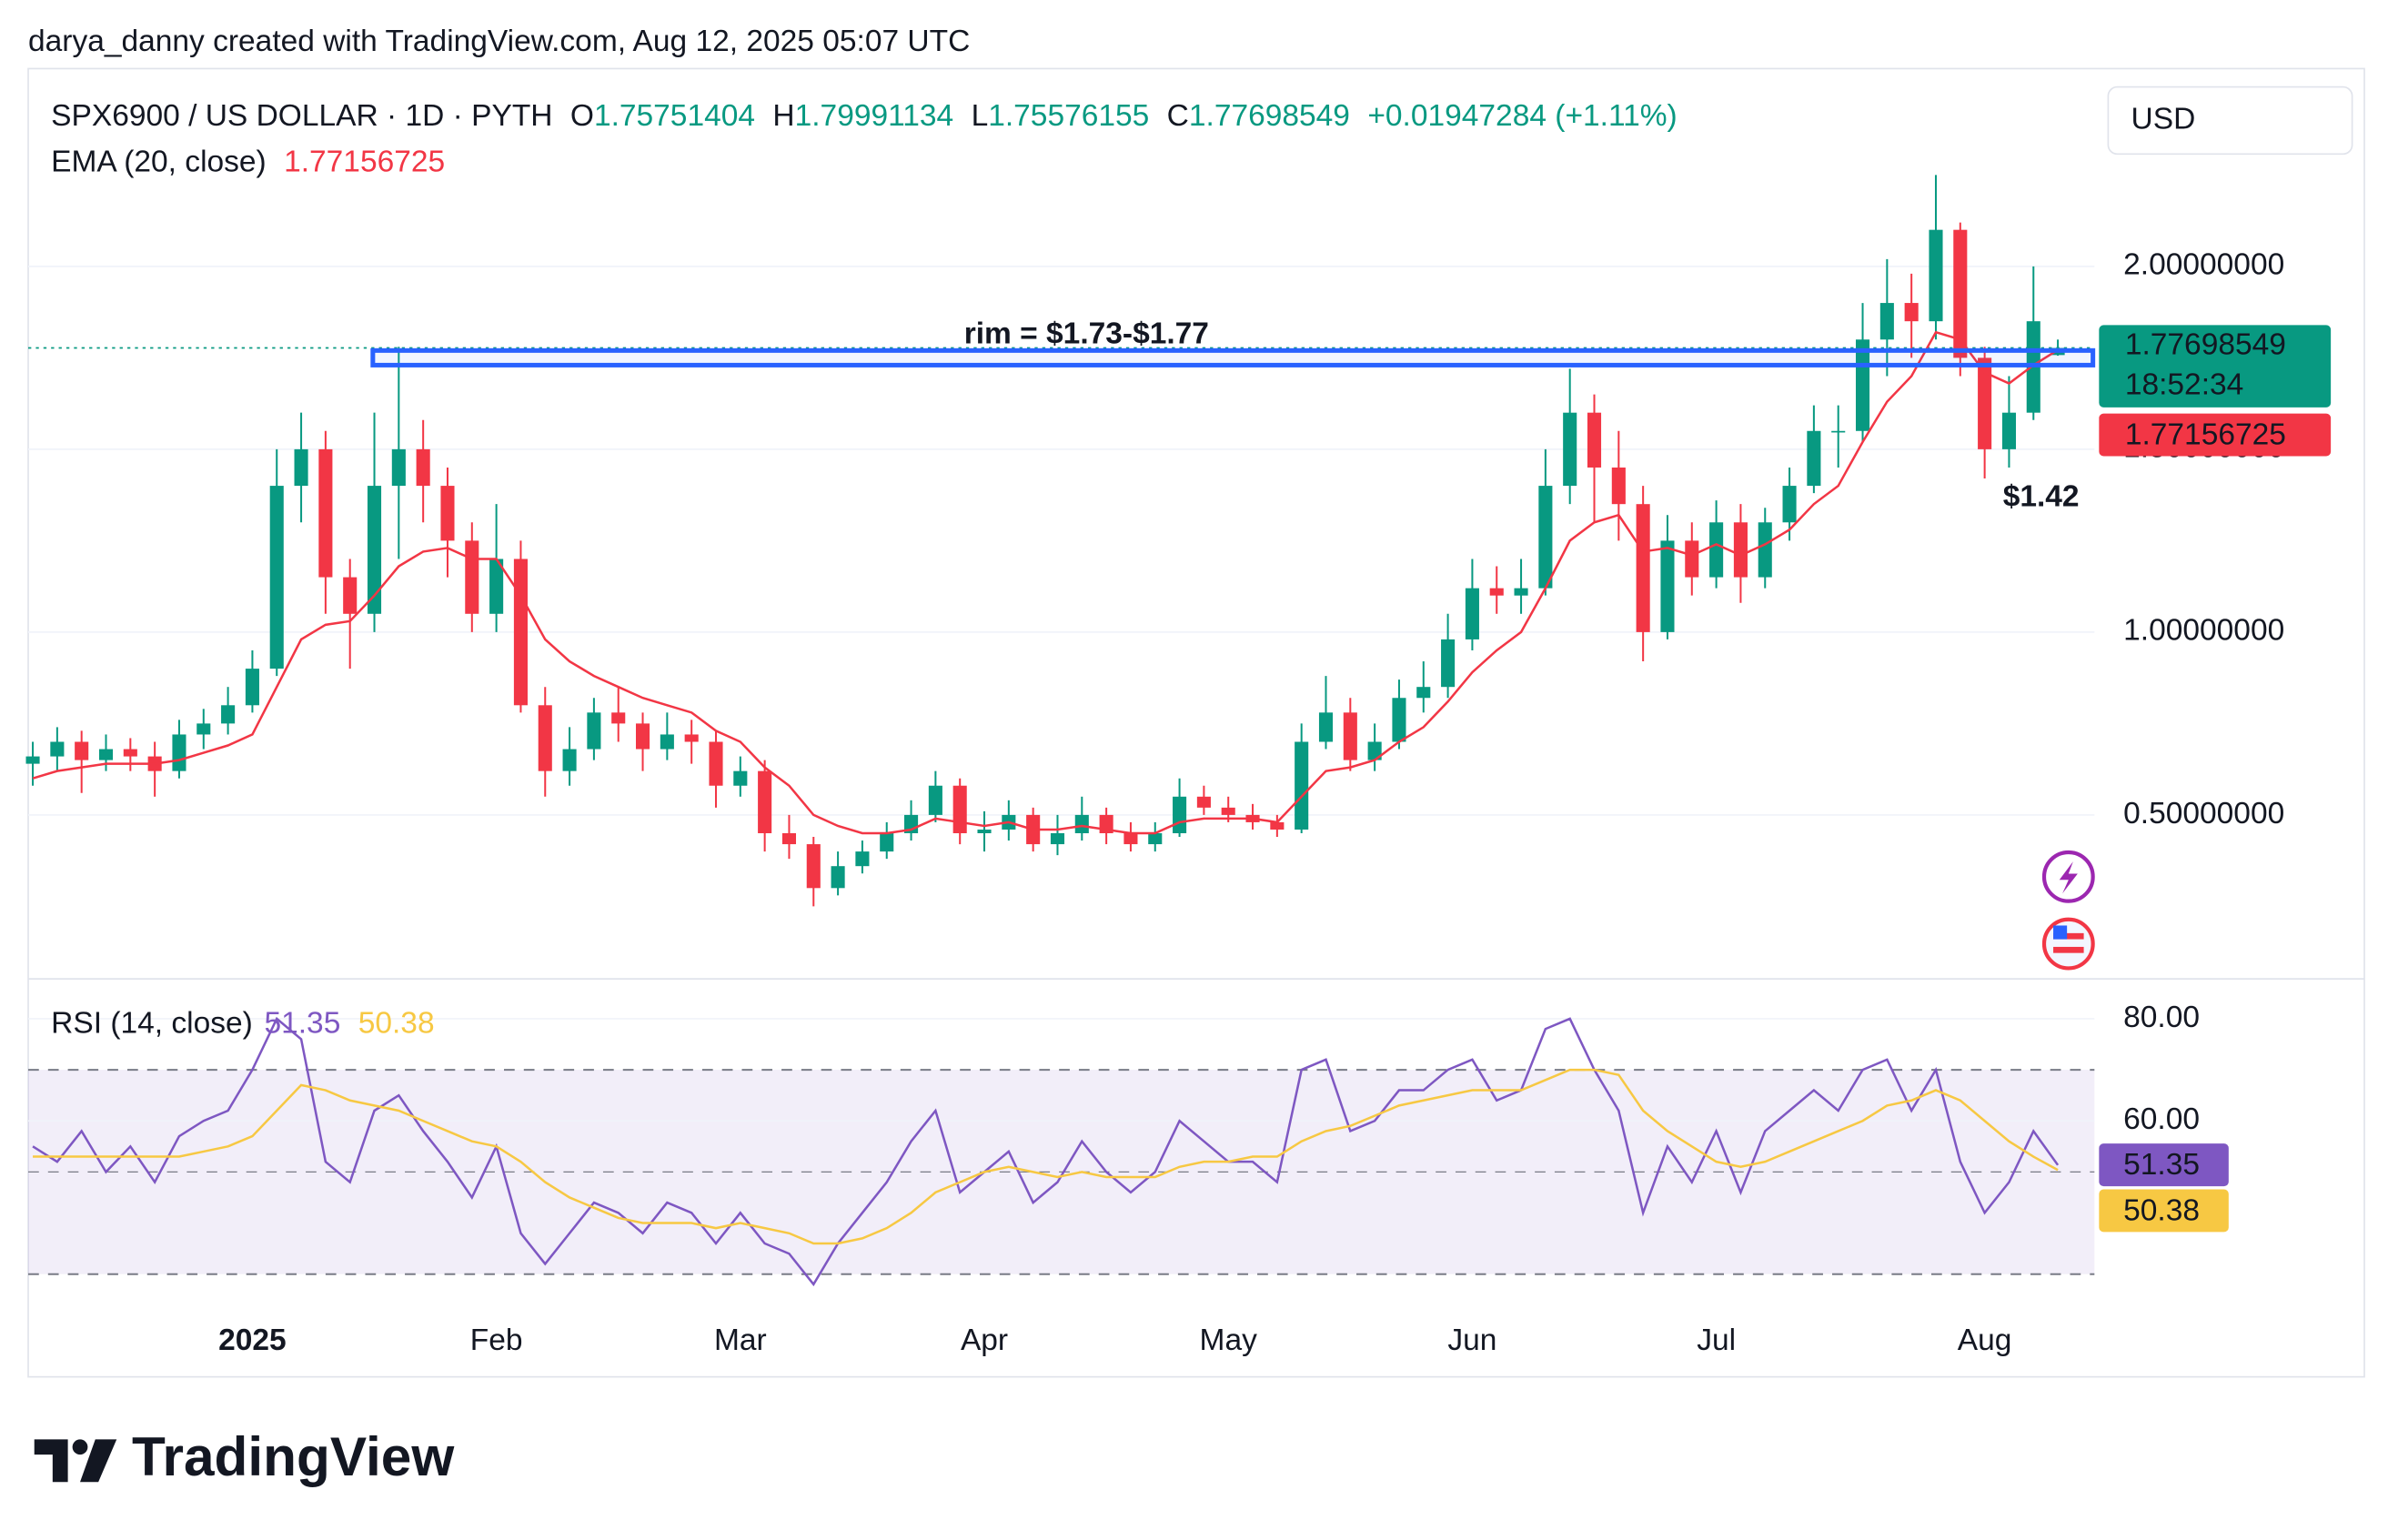 The height and width of the screenshot is (1540, 2388). What do you see at coordinates (2163, 119) in the screenshot?
I see `currency: USD` at bounding box center [2163, 119].